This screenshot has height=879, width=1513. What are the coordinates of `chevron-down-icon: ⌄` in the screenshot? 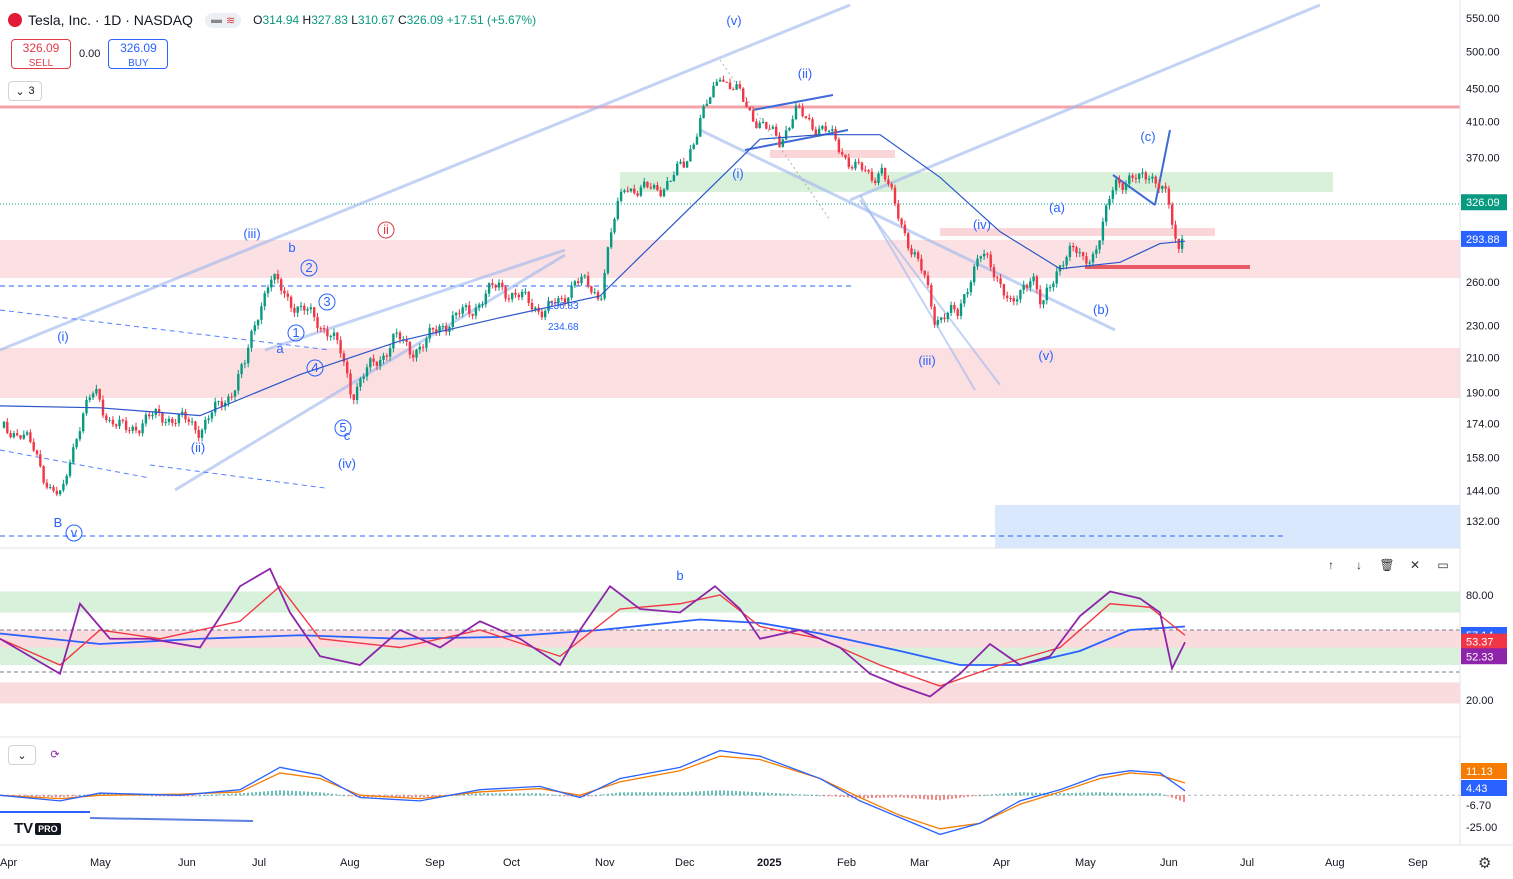 It's located at (22, 755).